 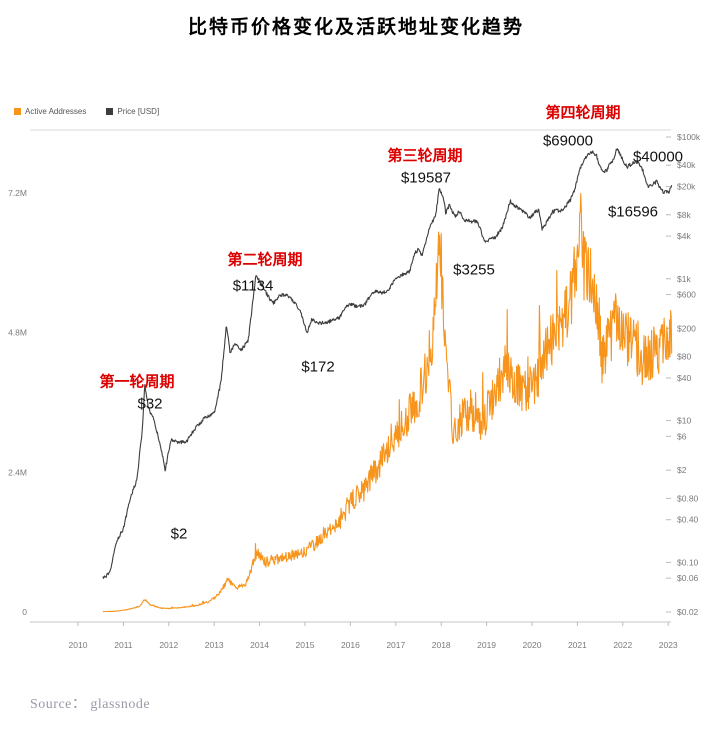 I want to click on x-axis-label: 2010, so click(x=78, y=645).